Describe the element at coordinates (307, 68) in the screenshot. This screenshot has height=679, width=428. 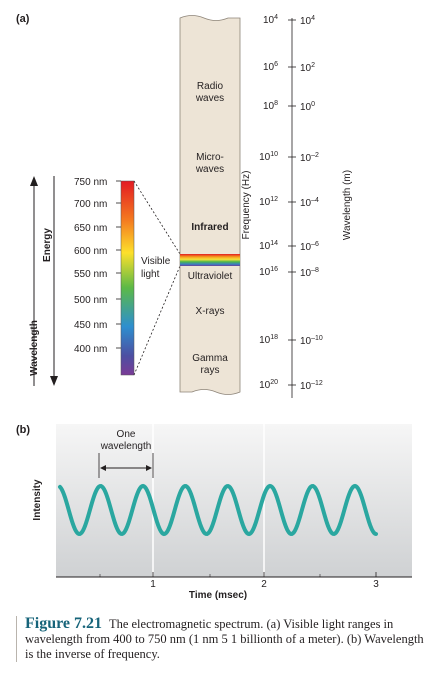
I see `wavelength-tick-label: 10²` at that location.